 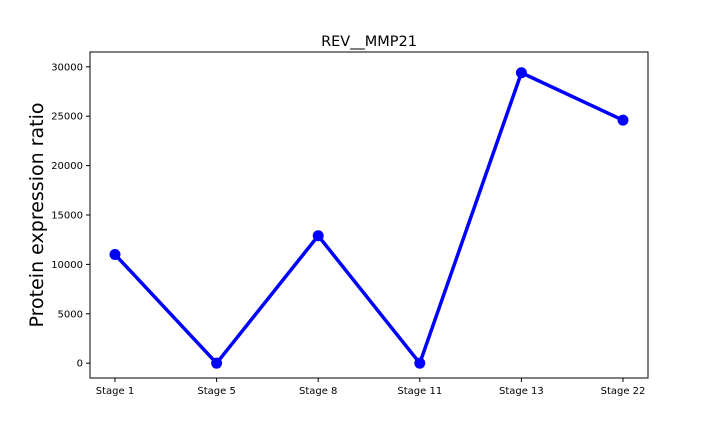 What do you see at coordinates (67, 216) in the screenshot?
I see `y-tick-label: 15000` at bounding box center [67, 216].